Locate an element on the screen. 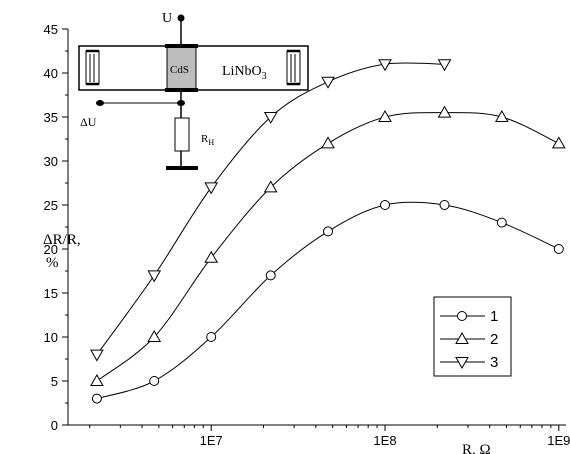 The image size is (570, 454). y-tick-label: 5 is located at coordinates (54, 381).